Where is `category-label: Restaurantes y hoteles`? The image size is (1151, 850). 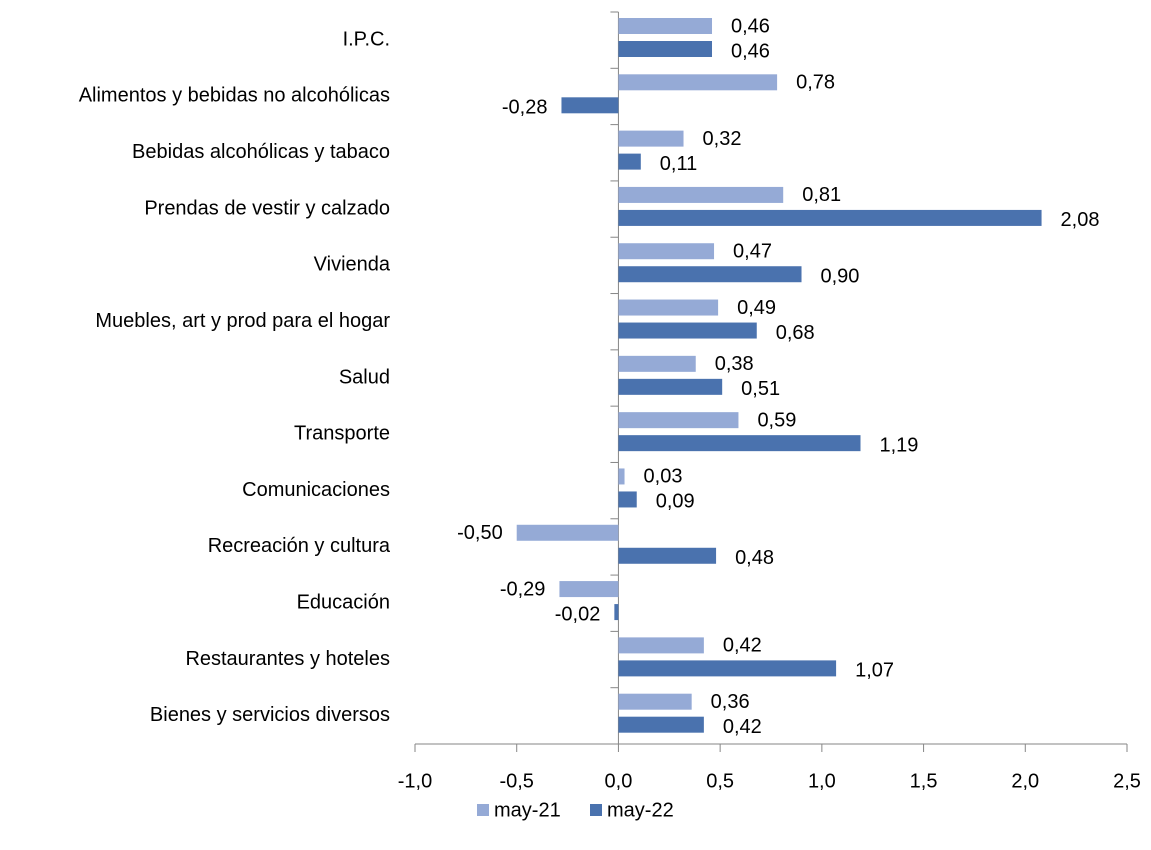 category-label: Restaurantes y hoteles is located at coordinates (287, 659).